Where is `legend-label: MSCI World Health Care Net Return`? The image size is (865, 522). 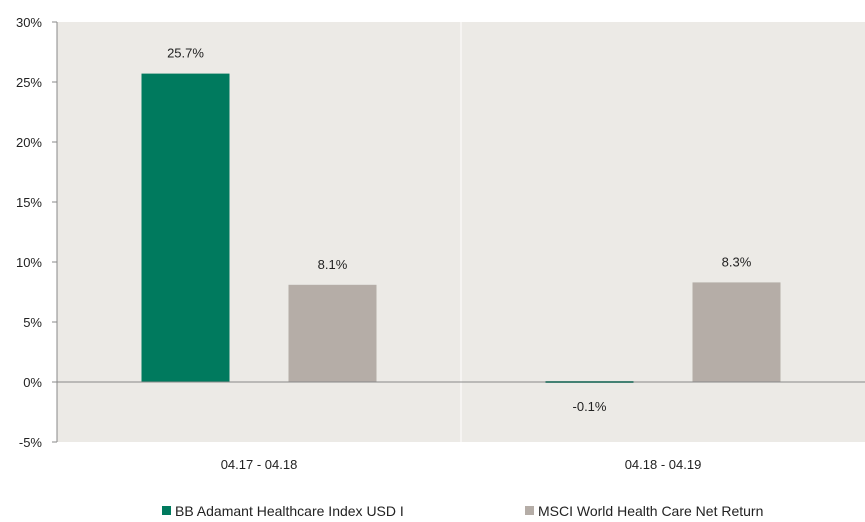 legend-label: MSCI World Health Care Net Return is located at coordinates (650, 511).